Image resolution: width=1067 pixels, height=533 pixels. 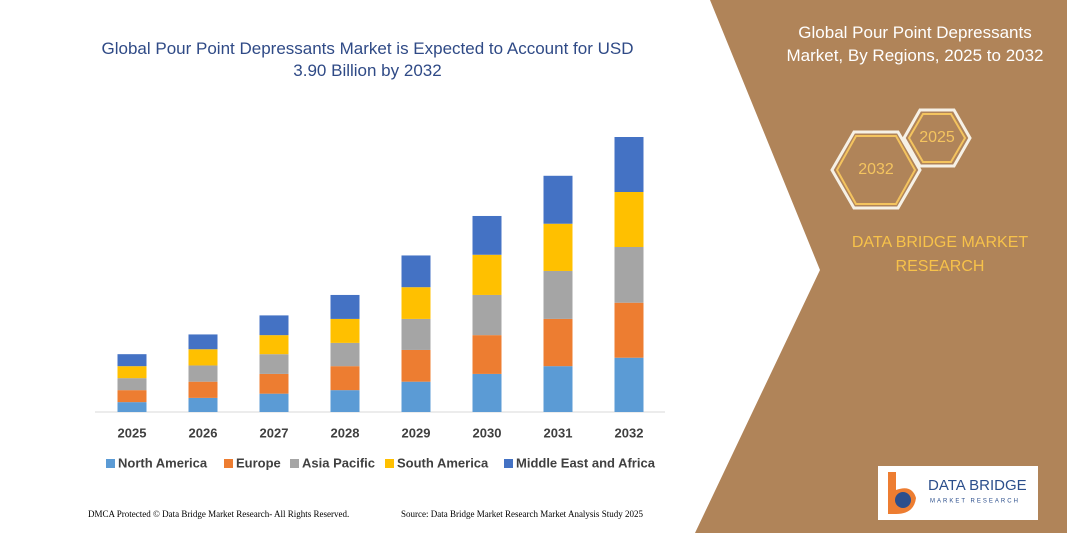 What do you see at coordinates (487, 432) in the screenshot?
I see `x-tick-label: 2030` at bounding box center [487, 432].